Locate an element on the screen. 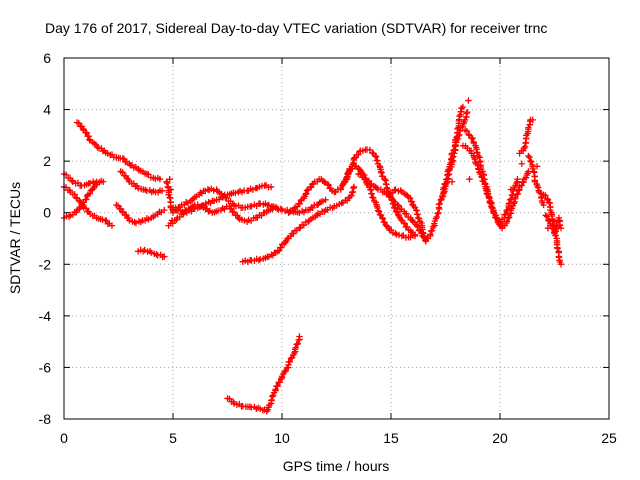  x-axis-label: GPS time / hours is located at coordinates (336, 466).